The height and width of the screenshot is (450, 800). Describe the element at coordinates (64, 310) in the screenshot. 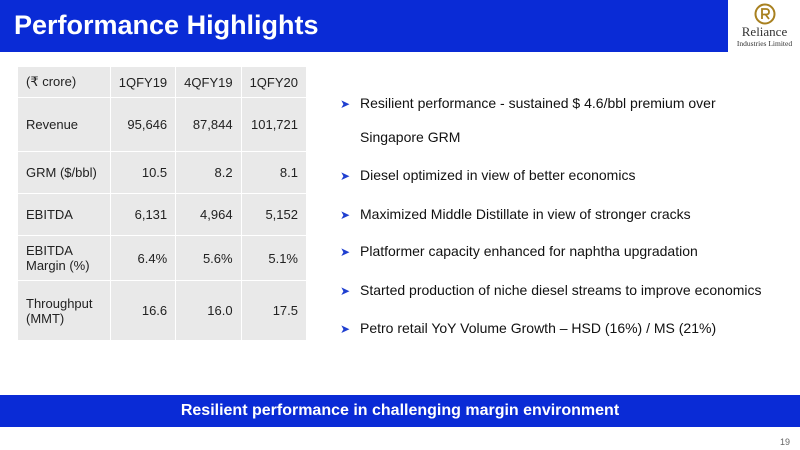

I see `row-label: Throughput (MMT)` at that location.